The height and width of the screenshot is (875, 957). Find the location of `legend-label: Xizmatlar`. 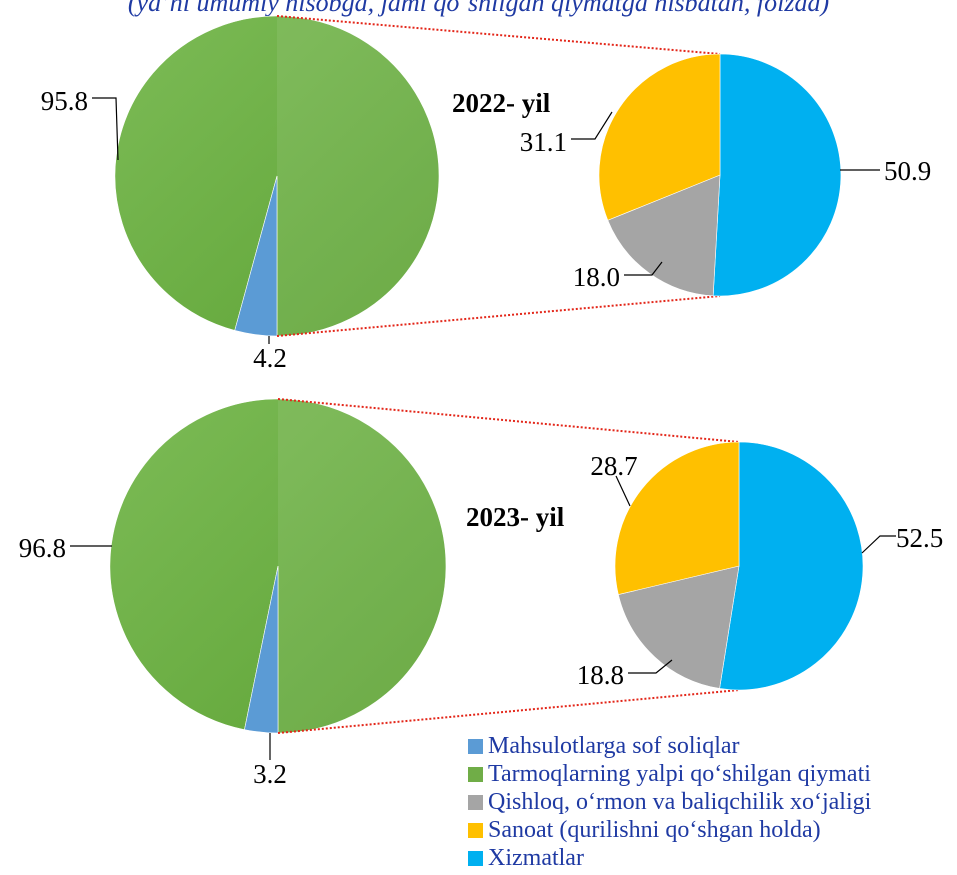

legend-label: Xizmatlar is located at coordinates (536, 857).